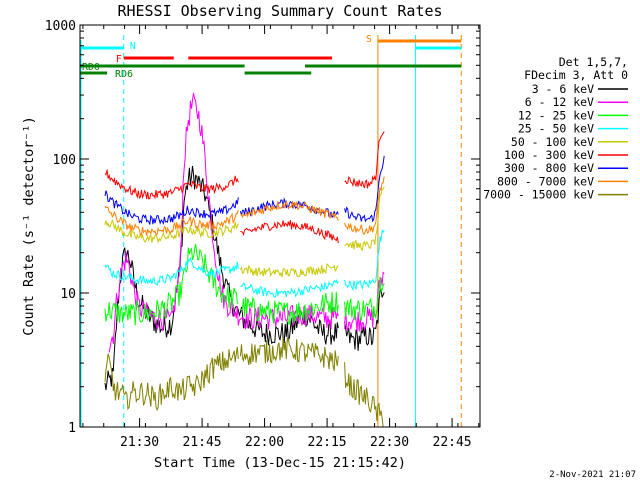  I want to click on y-tick-label: 10, so click(68, 294).